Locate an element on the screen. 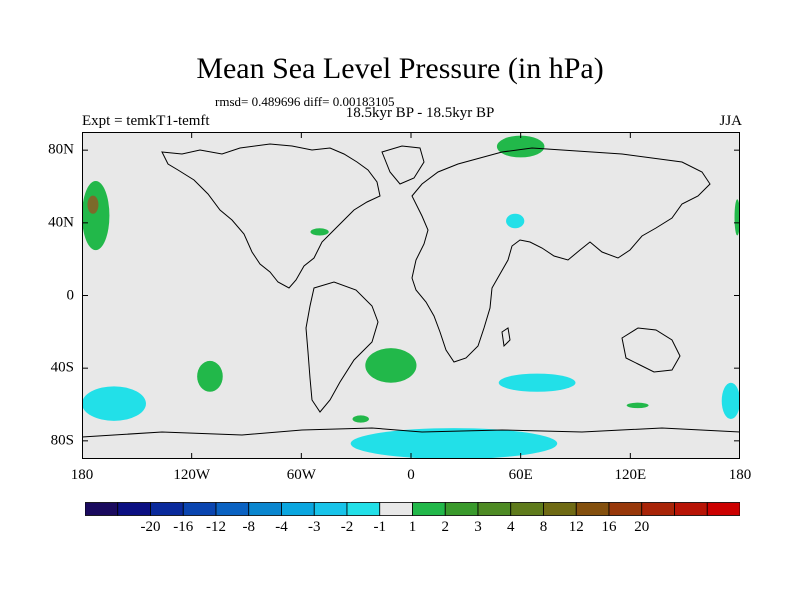 The image size is (800, 600). x-tick-label: 60E is located at coordinates (520, 475).